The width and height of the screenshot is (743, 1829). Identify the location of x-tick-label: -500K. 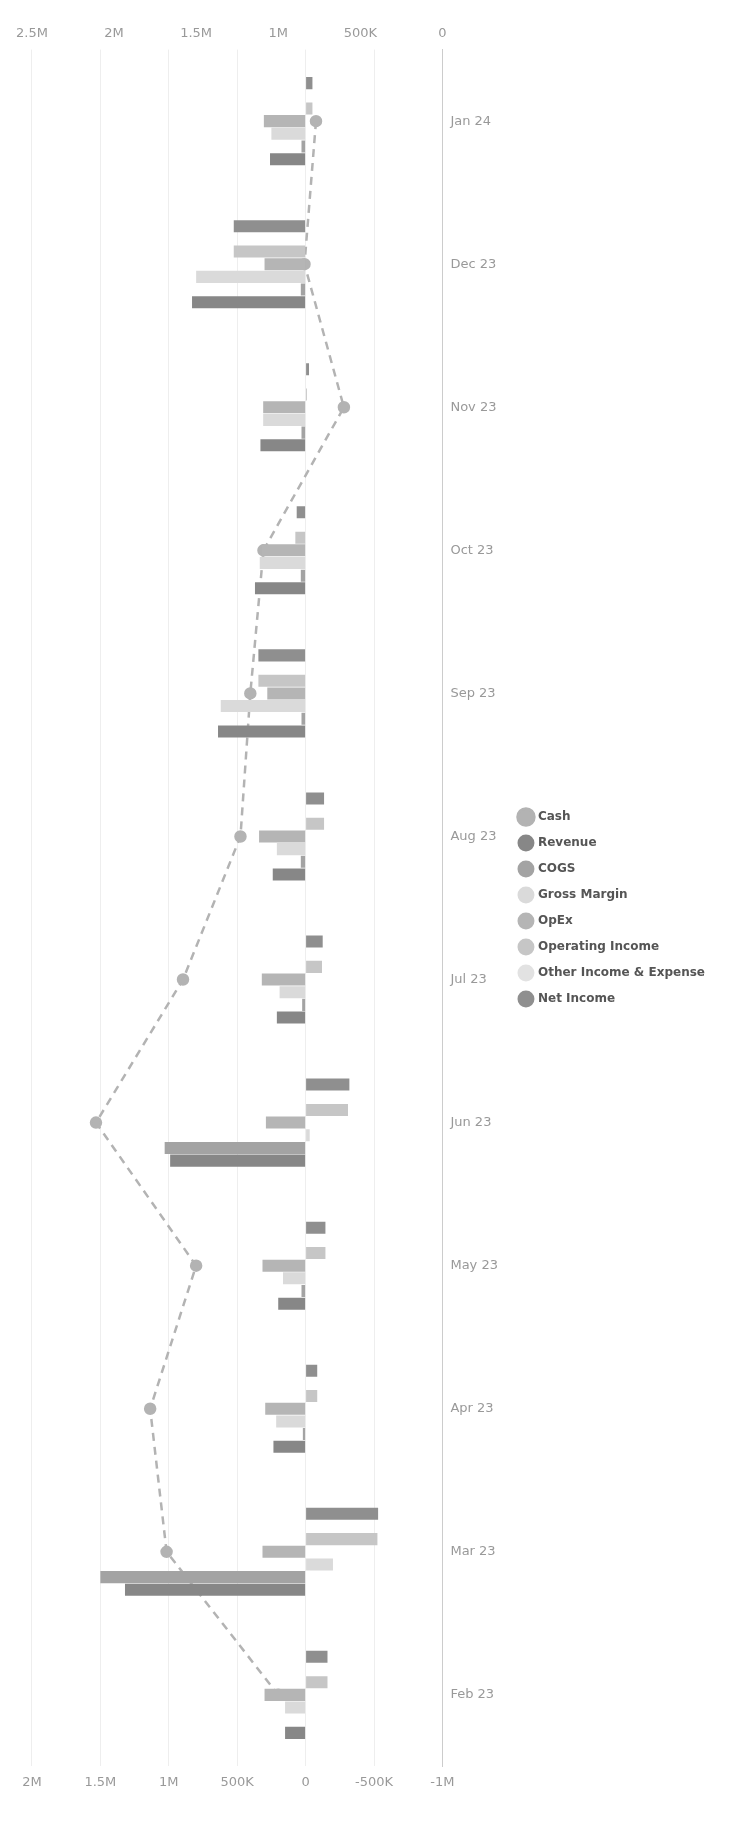
(374, 1781).